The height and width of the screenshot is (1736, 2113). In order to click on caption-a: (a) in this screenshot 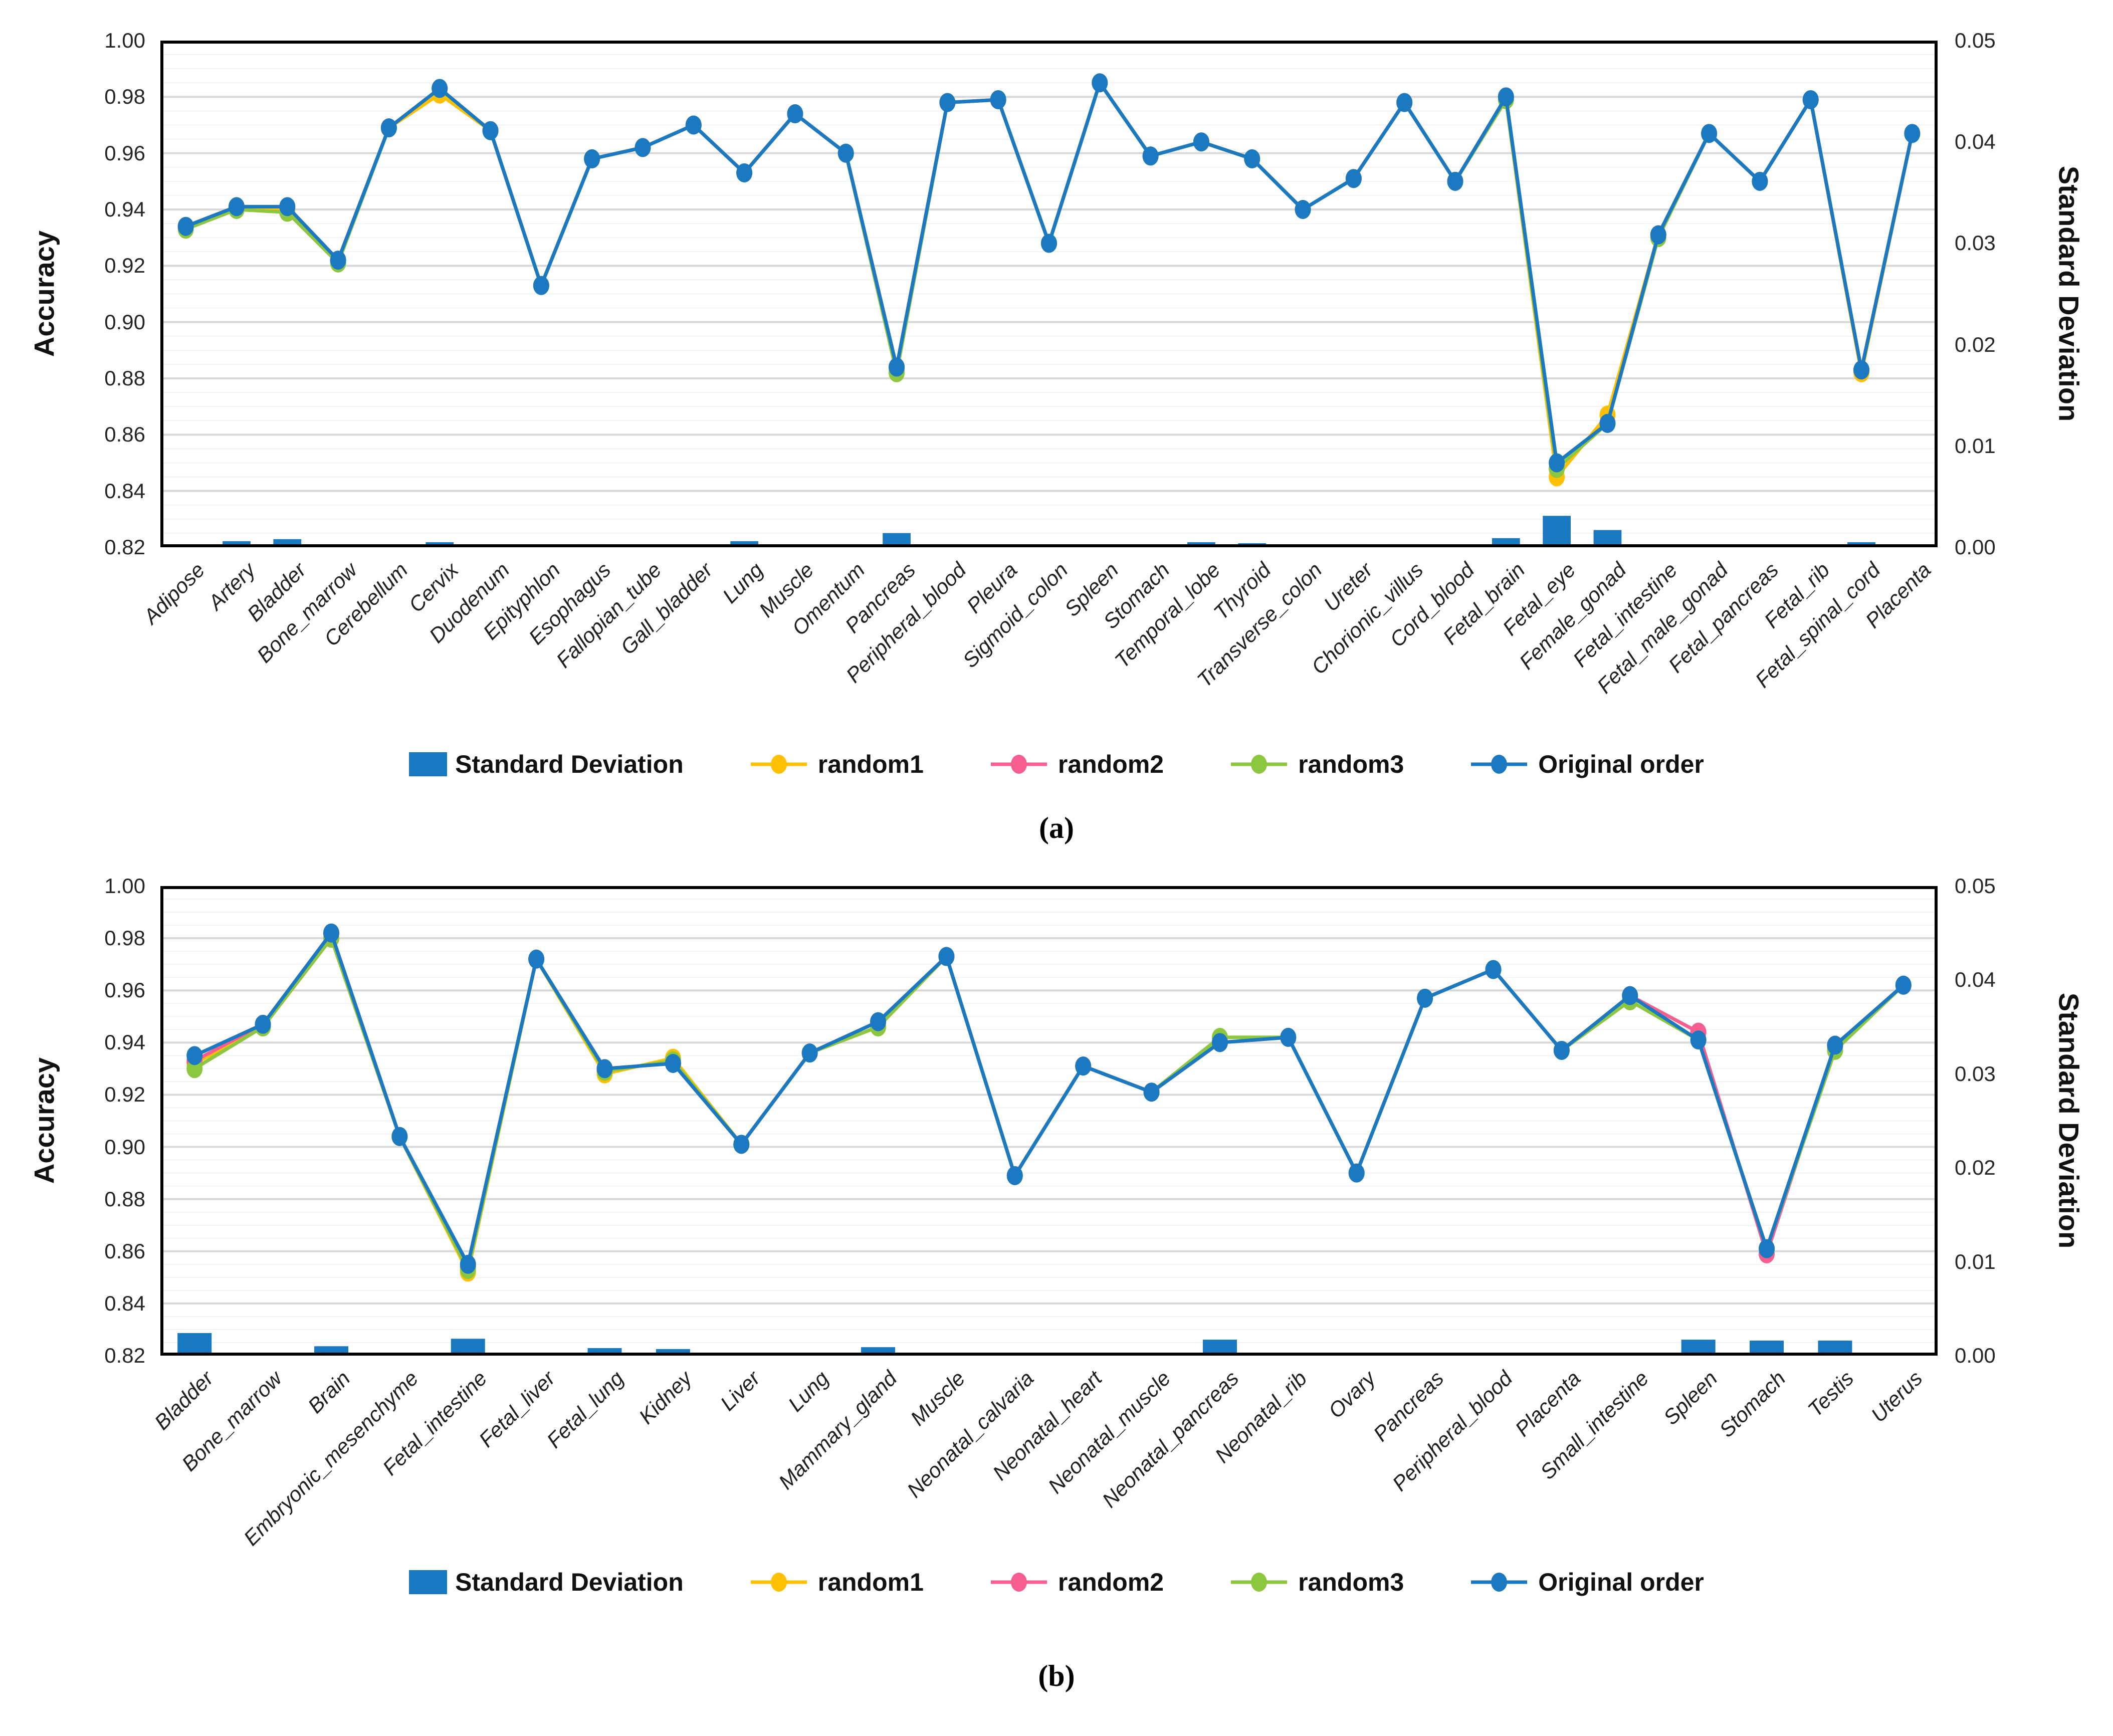, I will do `click(1056, 827)`.